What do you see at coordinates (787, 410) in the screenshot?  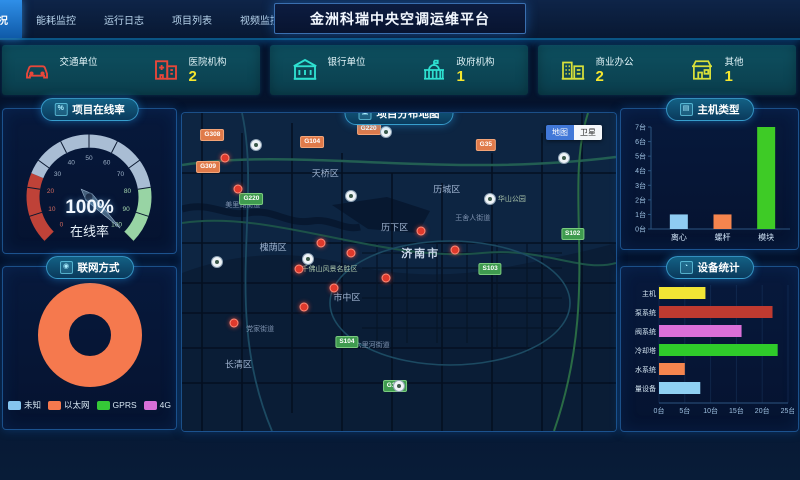 I see `svg-text: 25台` at bounding box center [787, 410].